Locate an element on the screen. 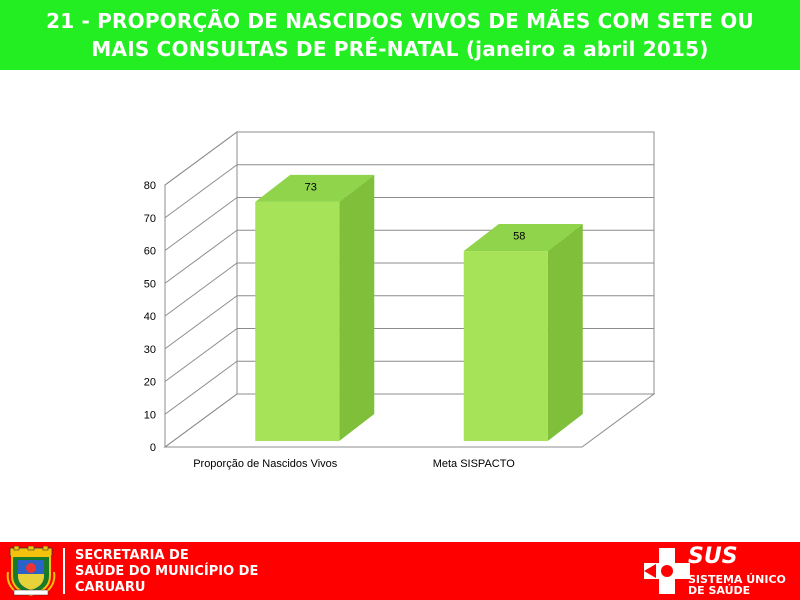 The height and width of the screenshot is (600, 800). y-tick-label-40: 40 is located at coordinates (150, 317).